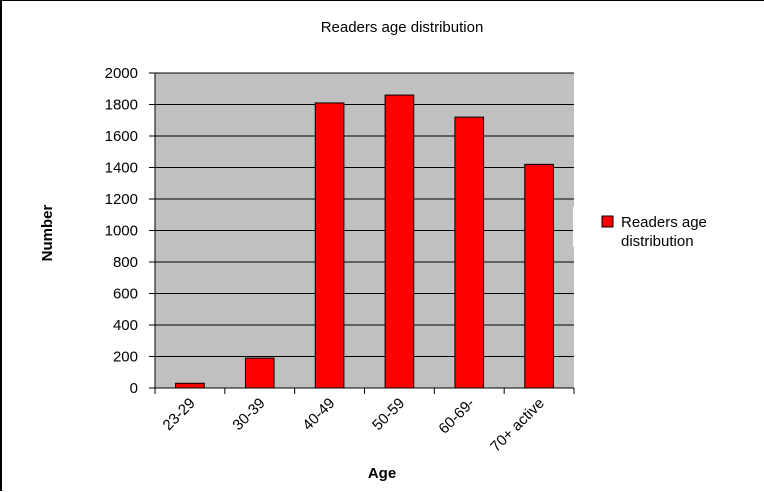 The height and width of the screenshot is (492, 764). Describe the element at coordinates (657, 241) in the screenshot. I see `legend-label-line-2: distribution` at that location.